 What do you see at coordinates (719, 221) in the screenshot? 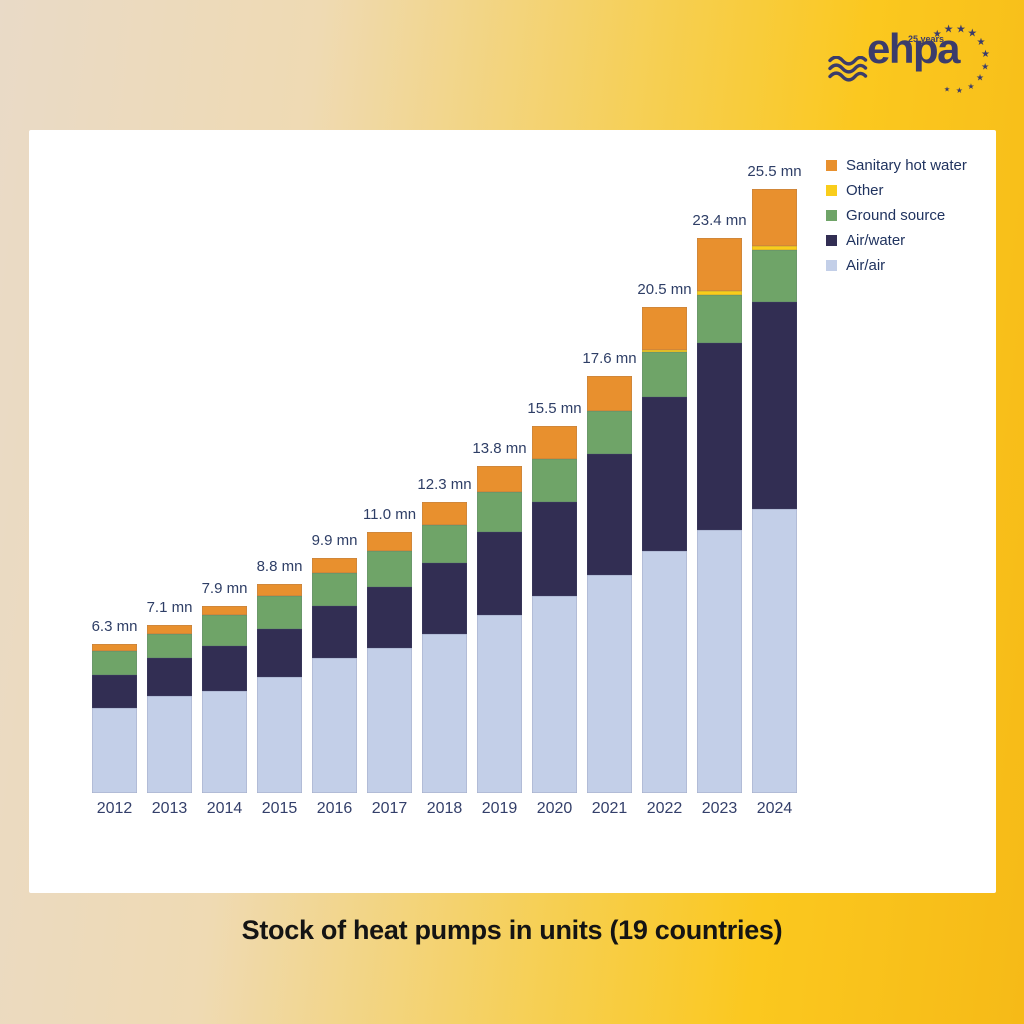
I see `total-label-2023: 23.4 mn` at bounding box center [719, 221].